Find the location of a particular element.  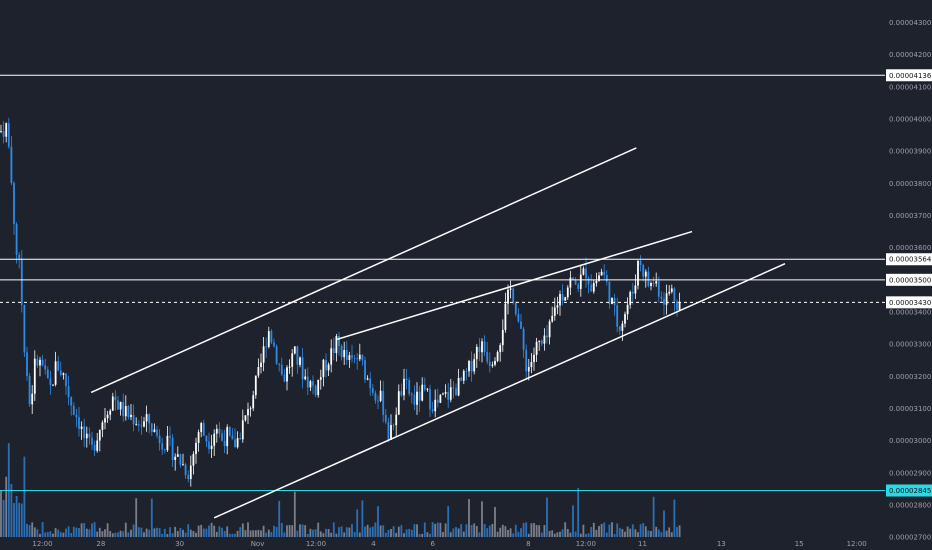

y-tick-label: 0.00003300 is located at coordinates (910, 345).